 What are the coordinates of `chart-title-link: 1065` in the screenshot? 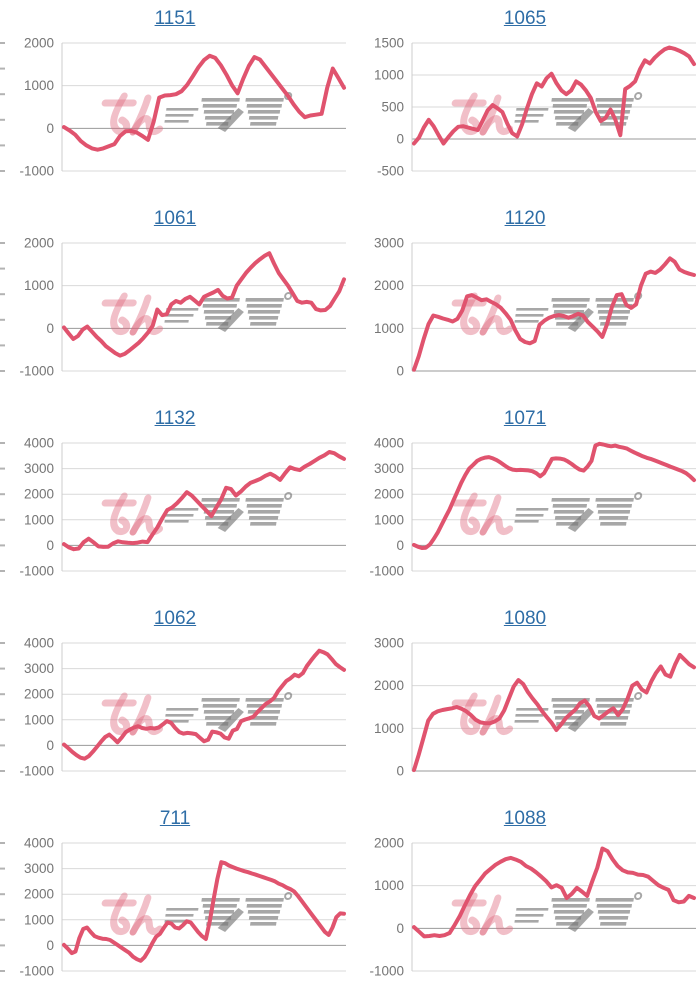 It's located at (525, 18).